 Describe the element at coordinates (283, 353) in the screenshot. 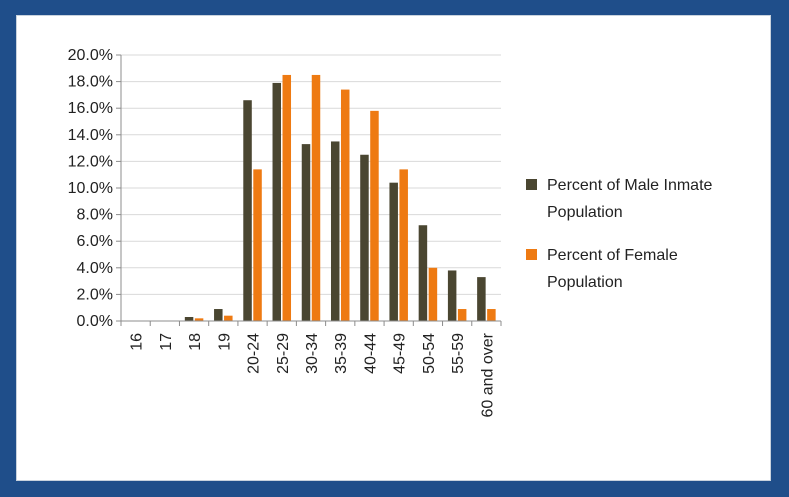

I see `x-tick-label: 25-29` at that location.